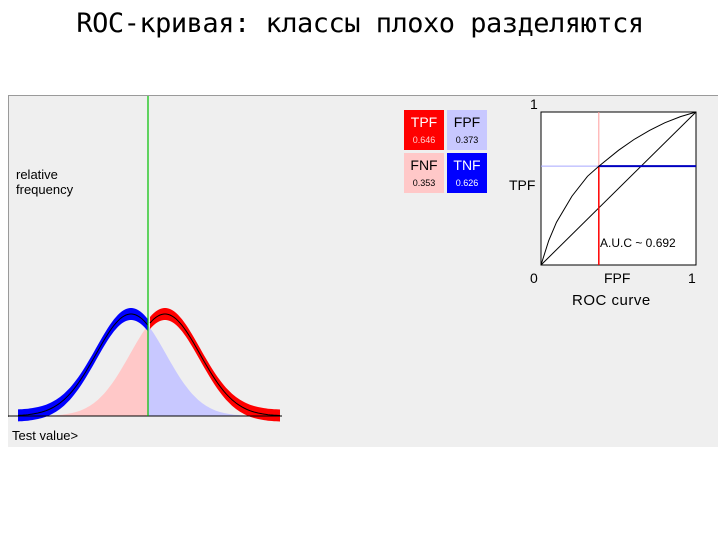  Describe the element at coordinates (534, 278) in the screenshot. I see `roc-origin-tick: 0` at that location.